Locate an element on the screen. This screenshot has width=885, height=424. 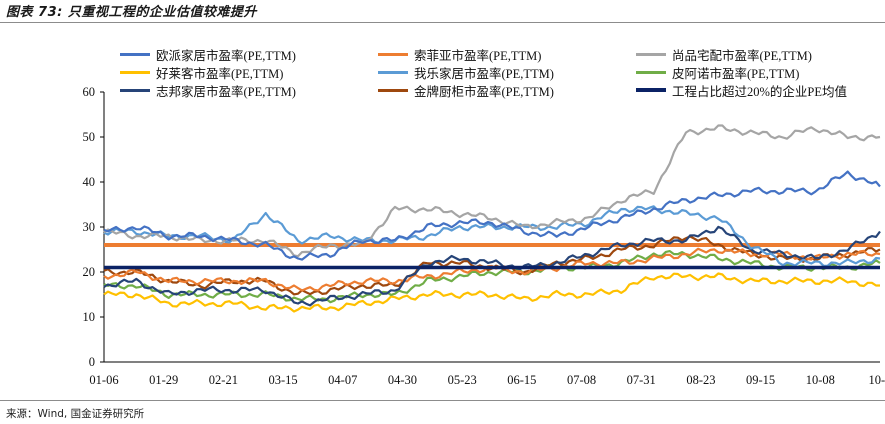
x-tick-label: 01-06 is located at coordinates (103, 380).